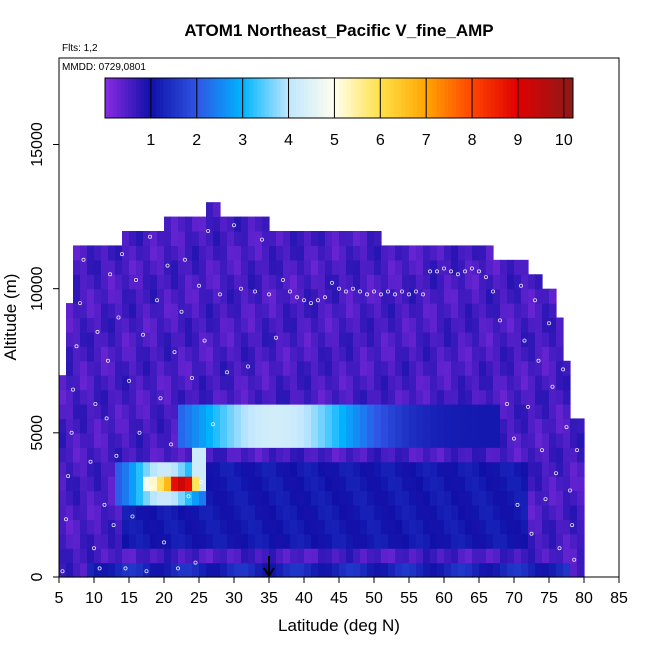 This screenshot has height=650, width=650. I want to click on flights-annotation: Flts: 1,2, so click(80, 48).